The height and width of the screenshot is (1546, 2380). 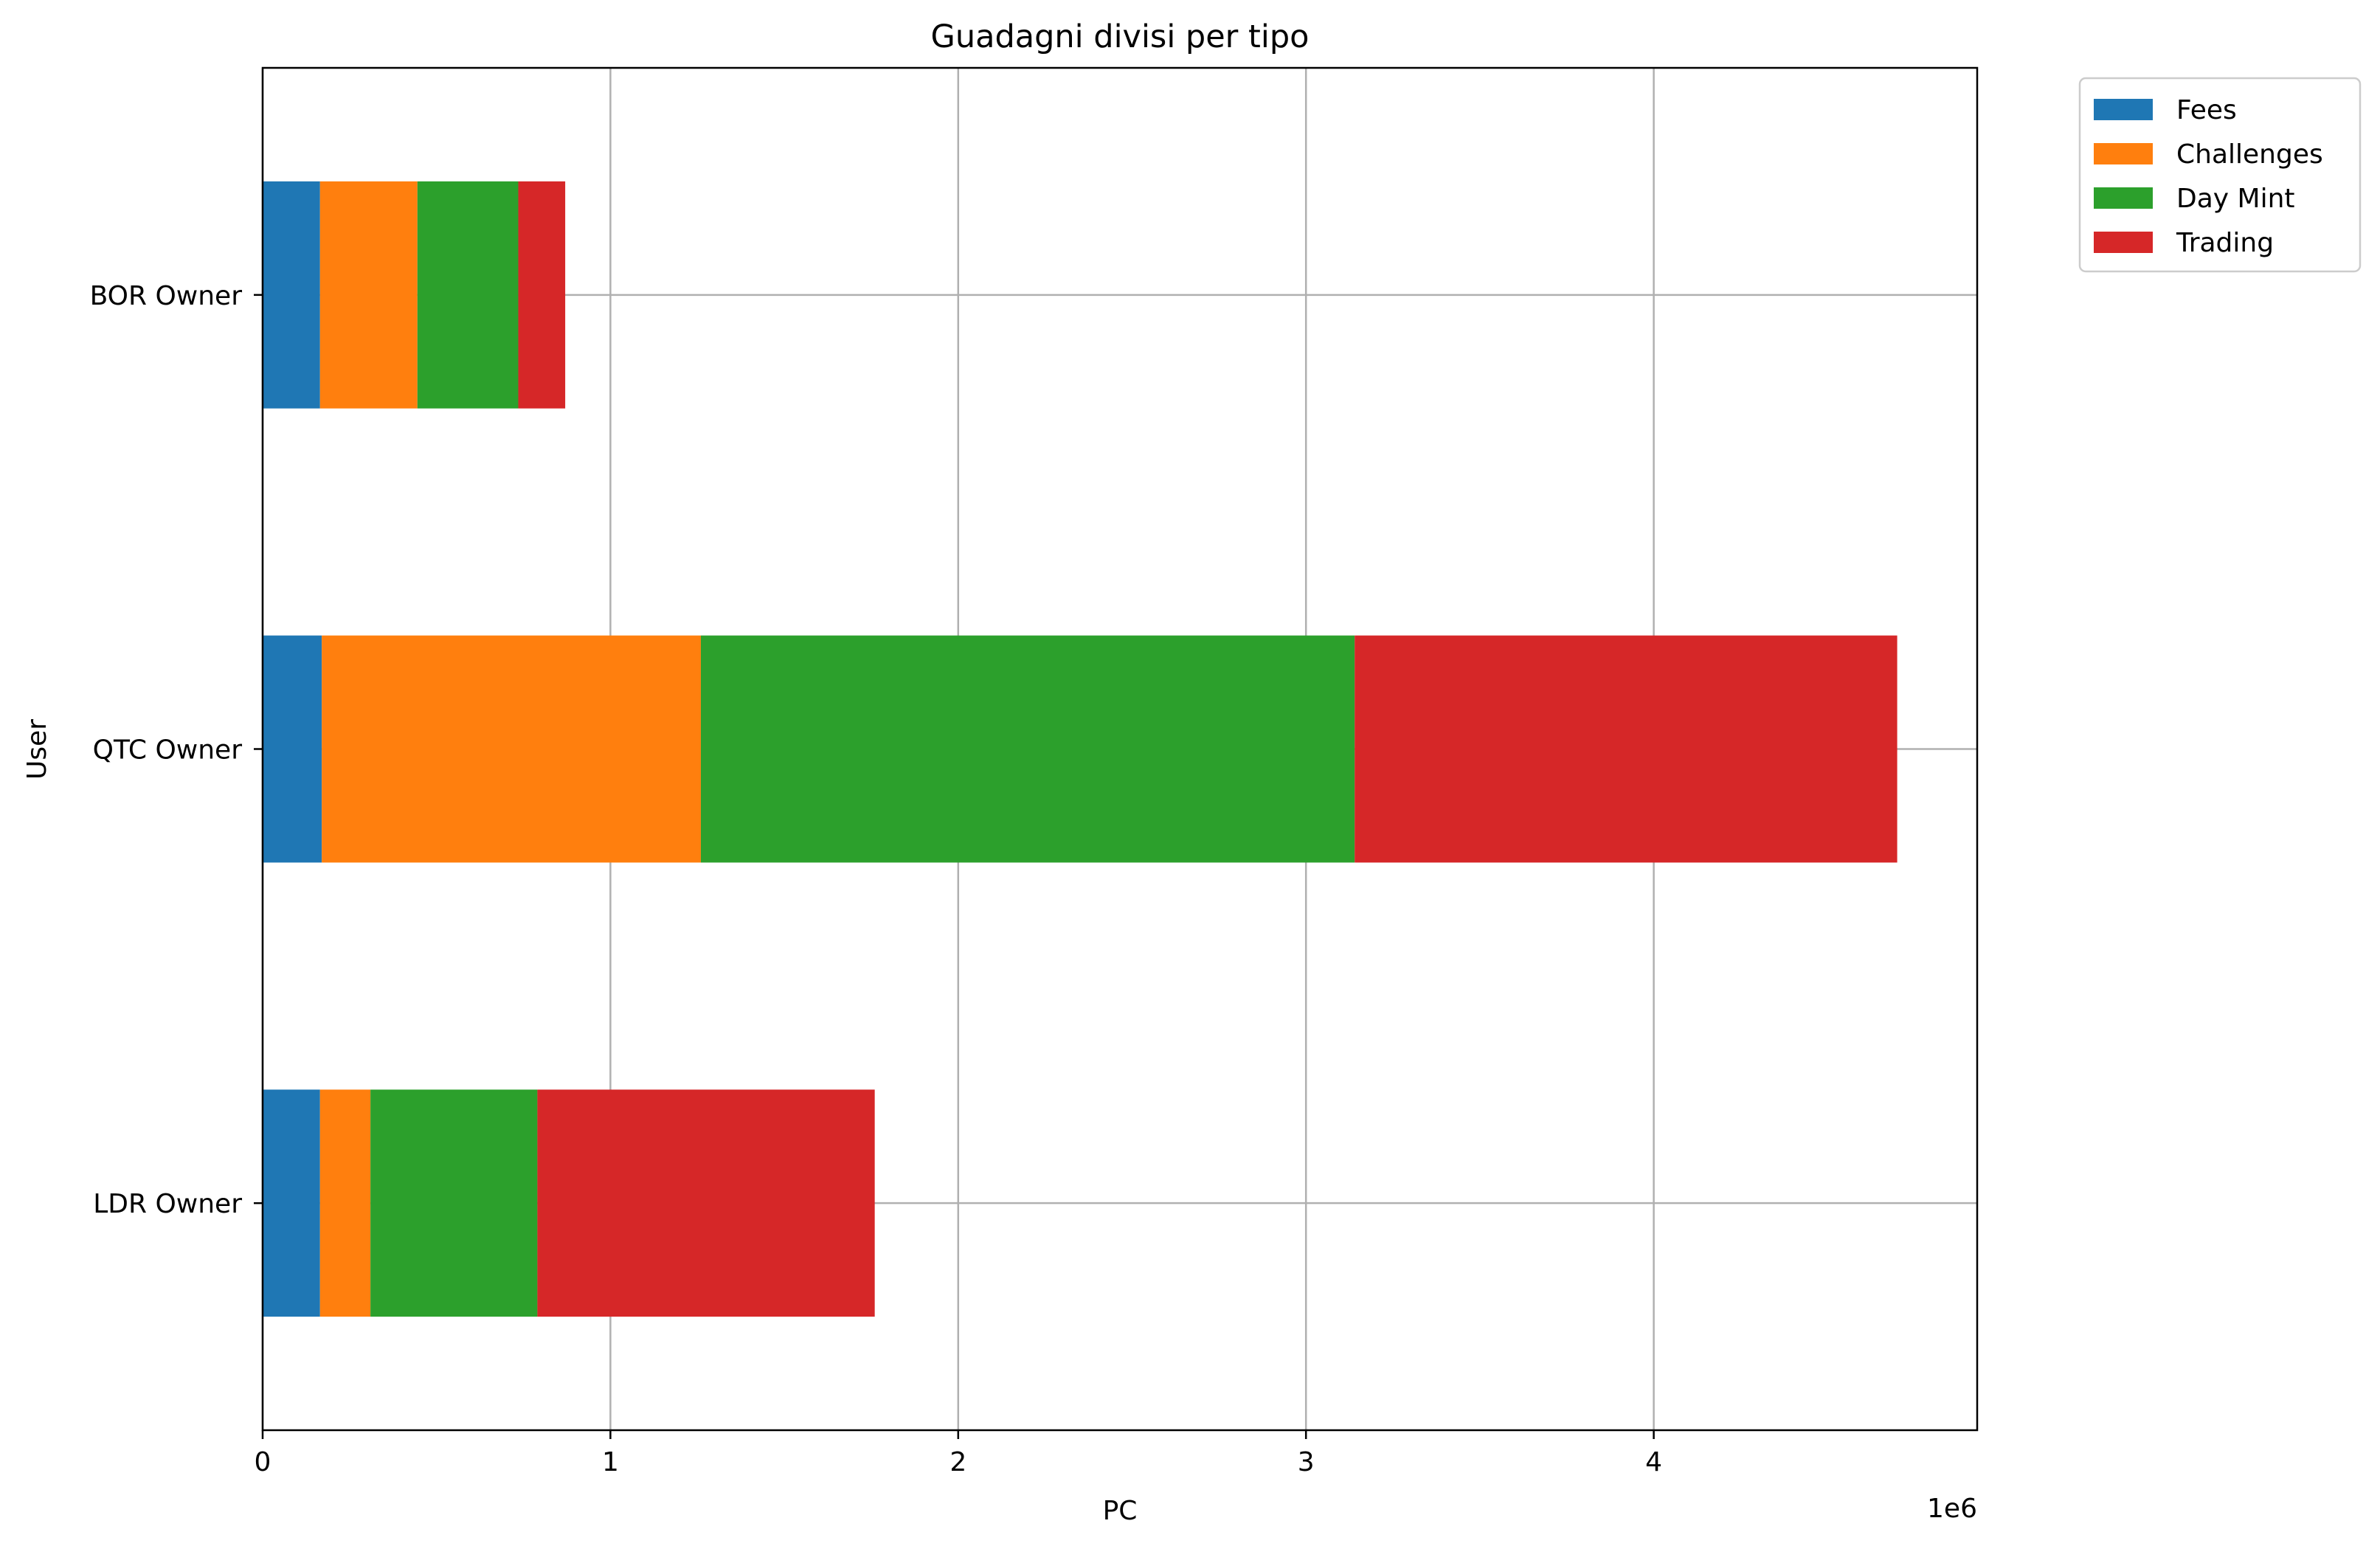 I want to click on x-tick-label: 2, so click(x=957, y=1462).